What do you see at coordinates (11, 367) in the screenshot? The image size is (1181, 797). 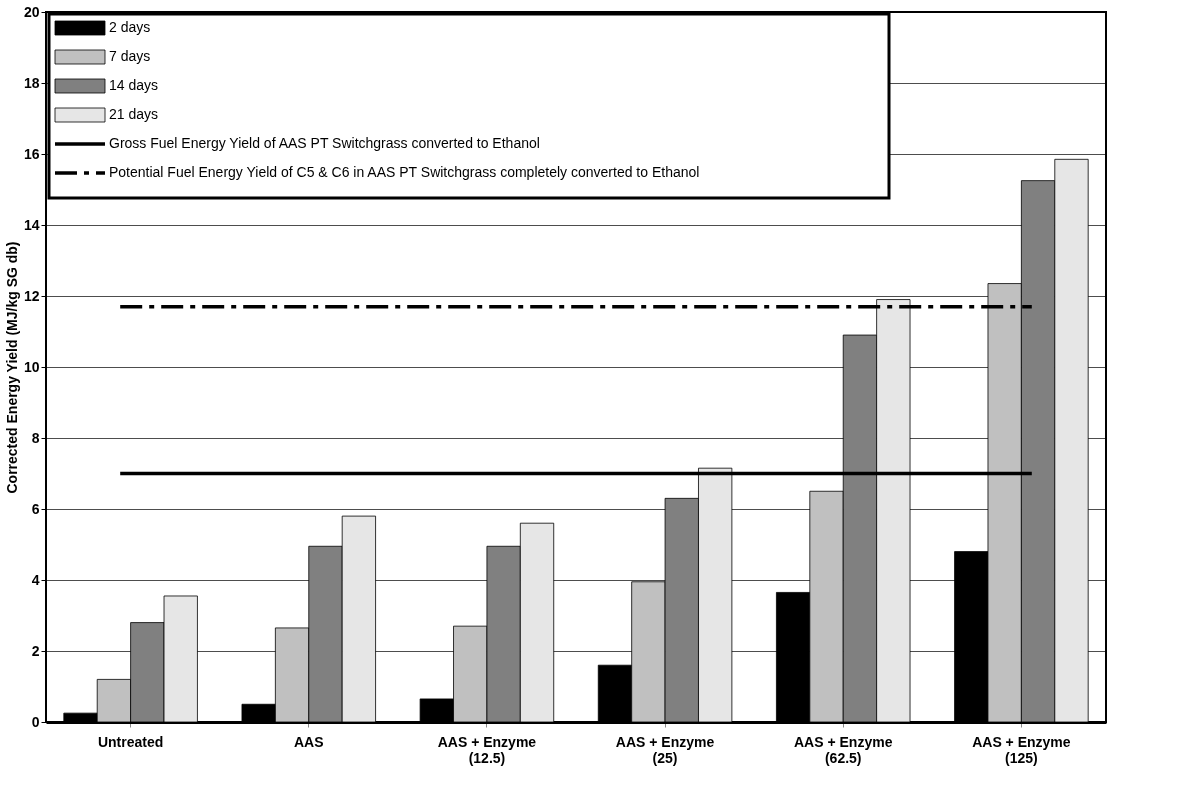 I see `y-axis-title: Corrected Energy Yield (MJ/kg SG db)` at bounding box center [11, 367].